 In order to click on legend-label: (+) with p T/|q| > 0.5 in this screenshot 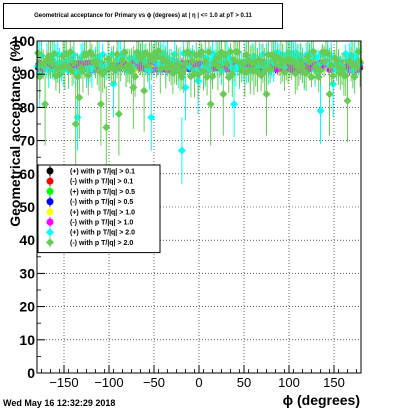, I will do `click(102, 192)`.